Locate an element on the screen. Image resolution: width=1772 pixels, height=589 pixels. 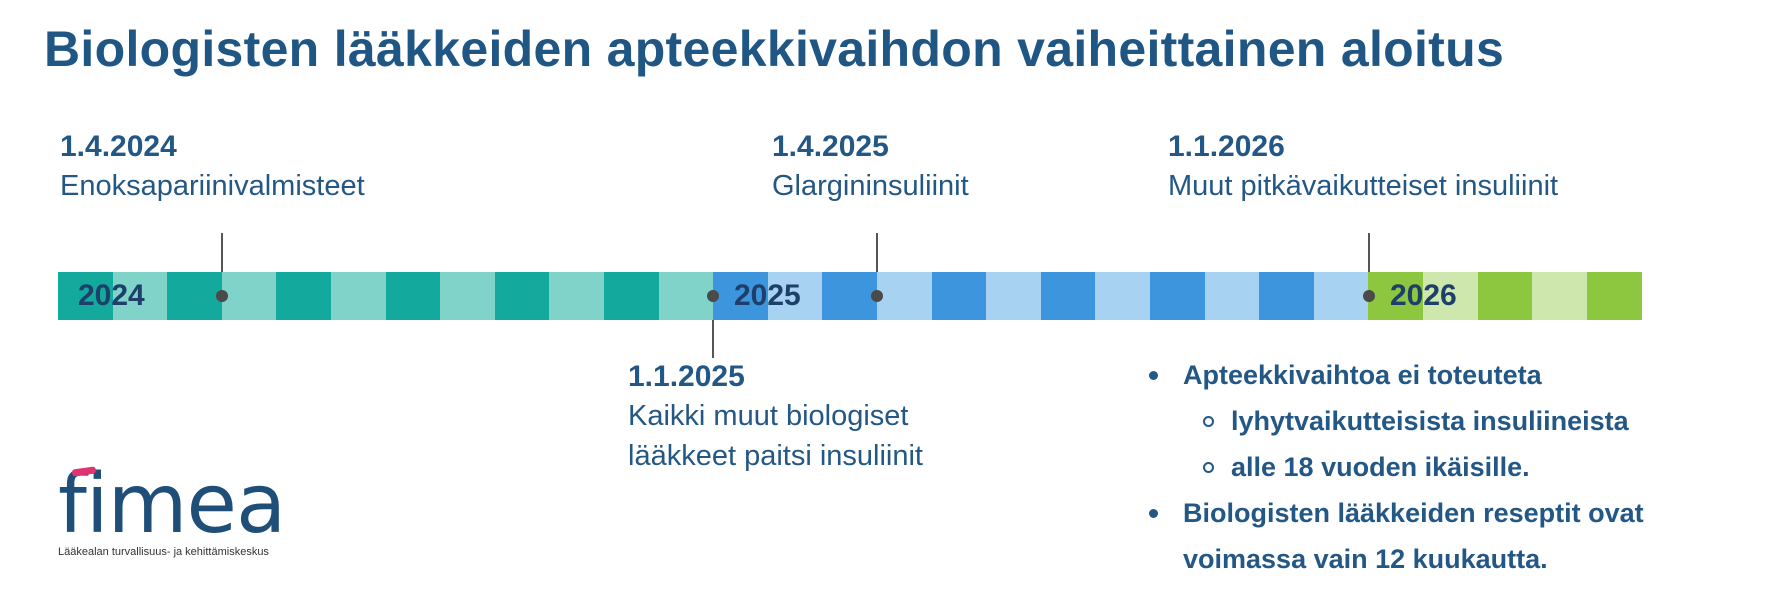
note-item: Apteekkivaihtoa ei toteuteta is located at coordinates (1393, 375).